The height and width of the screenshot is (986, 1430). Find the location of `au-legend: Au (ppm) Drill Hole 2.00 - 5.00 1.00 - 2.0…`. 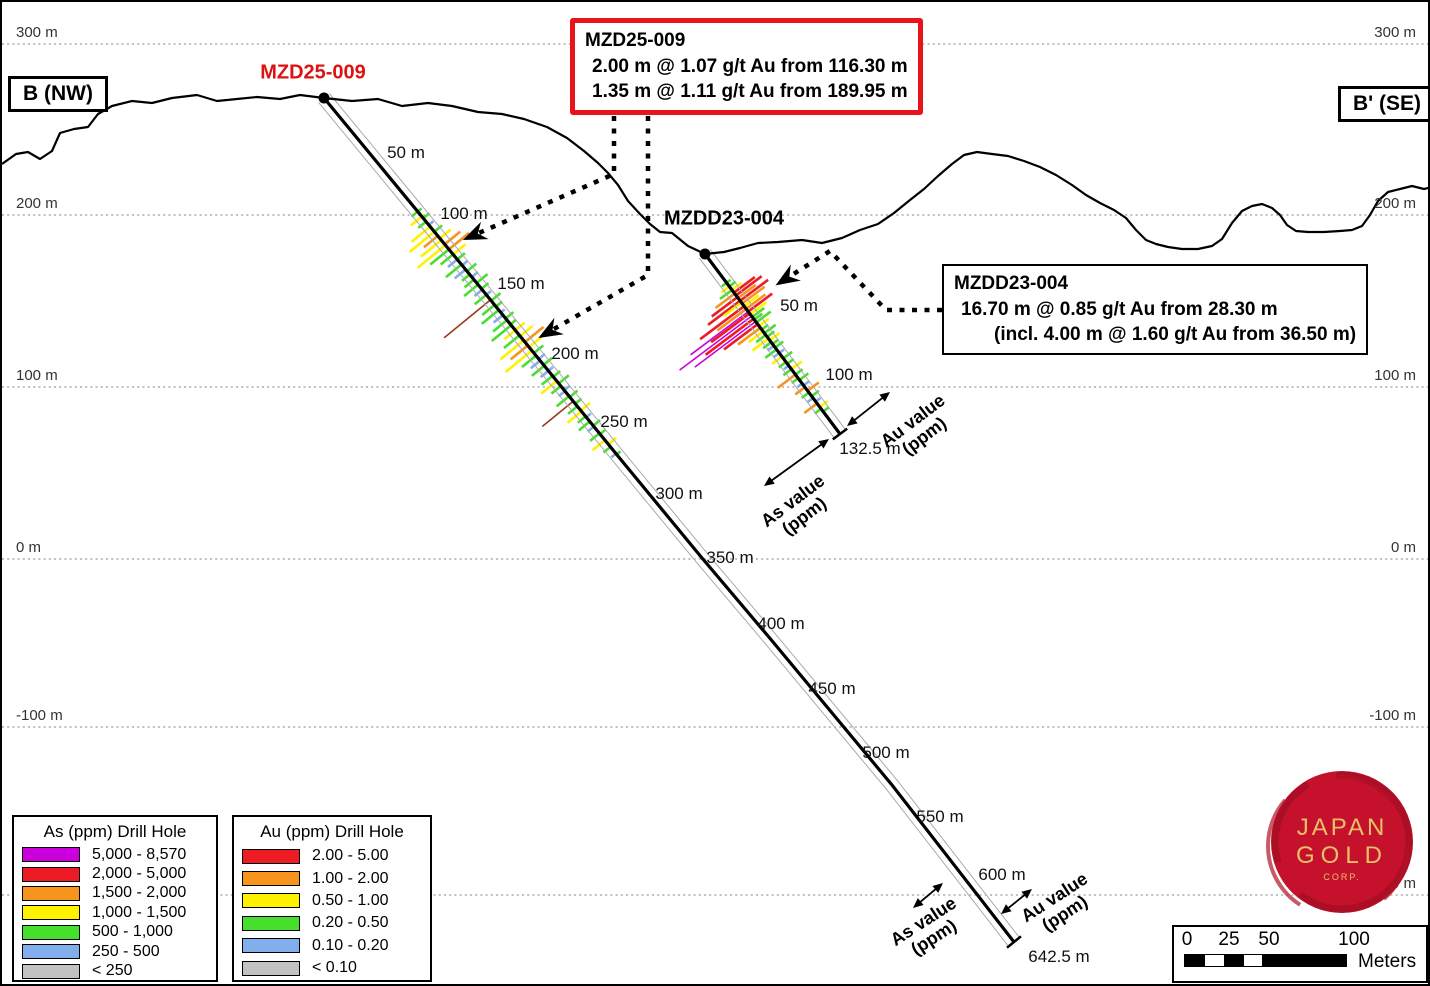

au-legend: Au (ppm) Drill Hole 2.00 - 5.00 1.00 - 2.0… is located at coordinates (332, 898).